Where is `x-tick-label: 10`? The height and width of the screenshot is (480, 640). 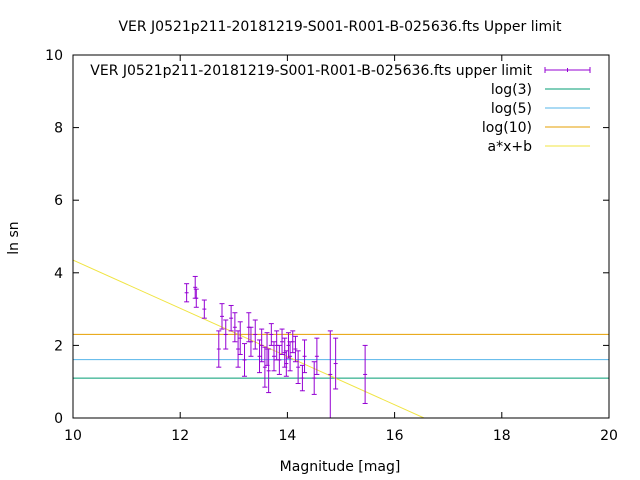 x-tick-label: 10 is located at coordinates (73, 436).